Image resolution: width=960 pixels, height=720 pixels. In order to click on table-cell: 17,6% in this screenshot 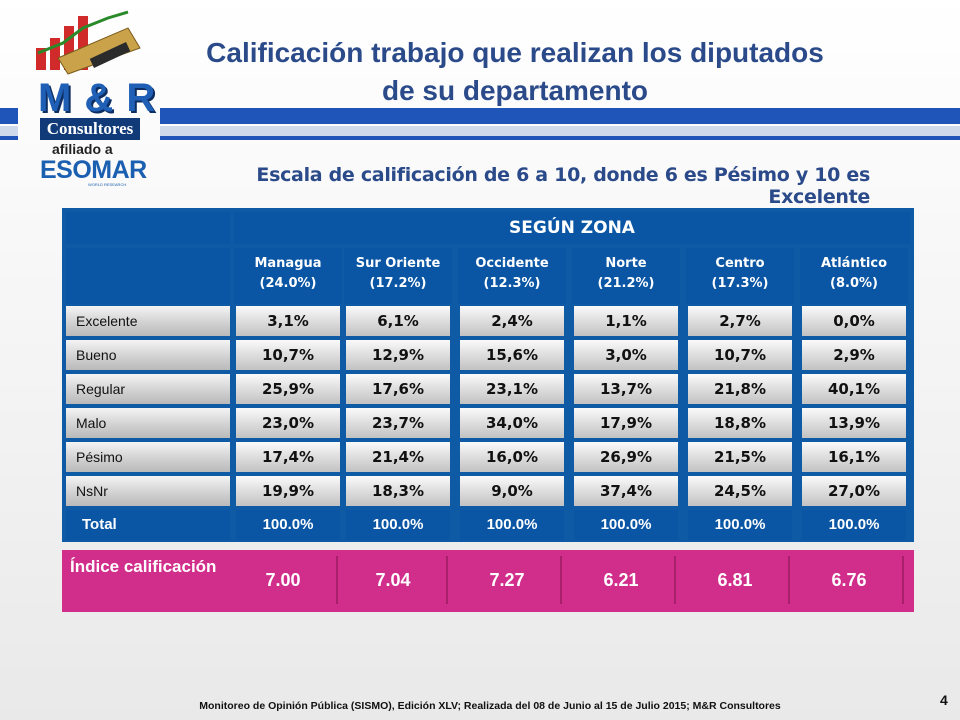, I will do `click(398, 389)`.